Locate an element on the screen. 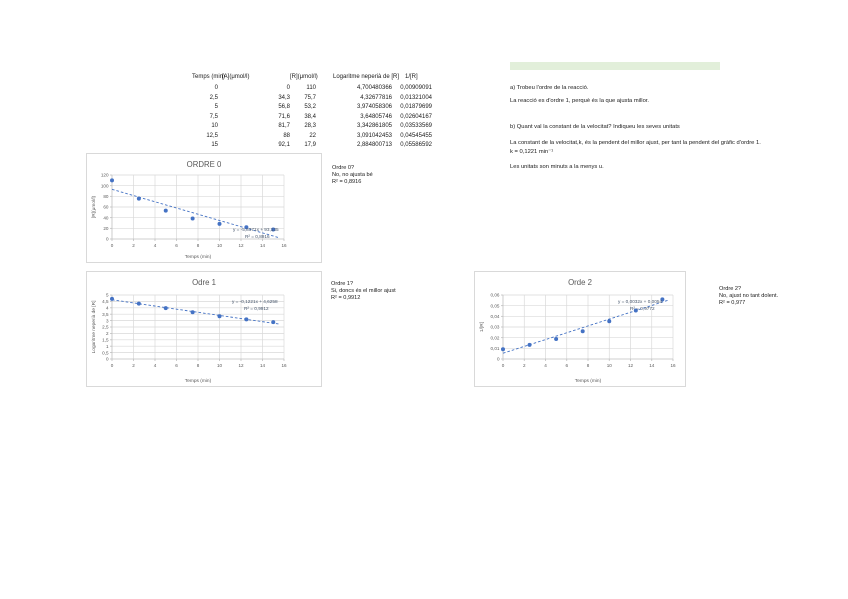  trendline-equation: y = -5,8371x + 93,135 is located at coordinates (256, 229).